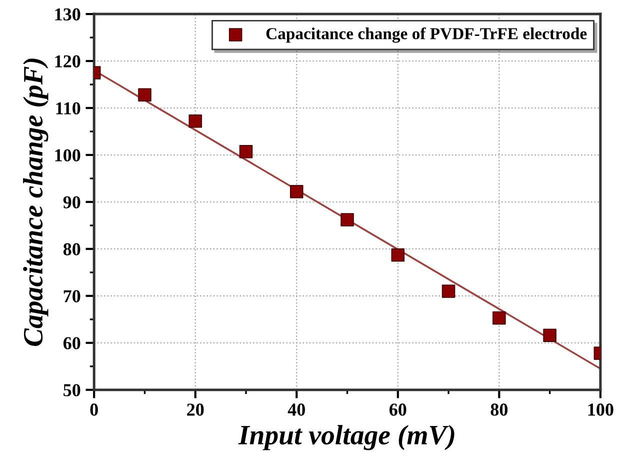 This screenshot has height=468, width=619. What do you see at coordinates (68, 108) in the screenshot?
I see `y-tick-label: 110` at bounding box center [68, 108].